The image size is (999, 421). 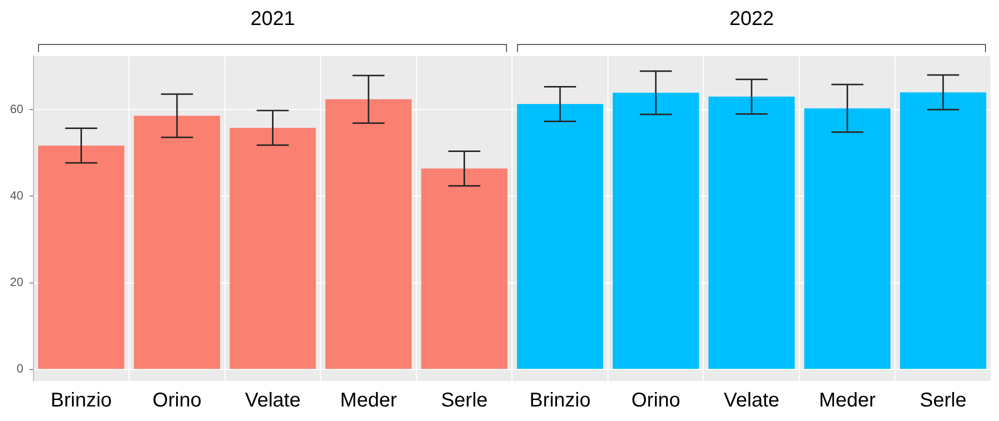 I want to click on text: 2022, so click(x=751, y=19).